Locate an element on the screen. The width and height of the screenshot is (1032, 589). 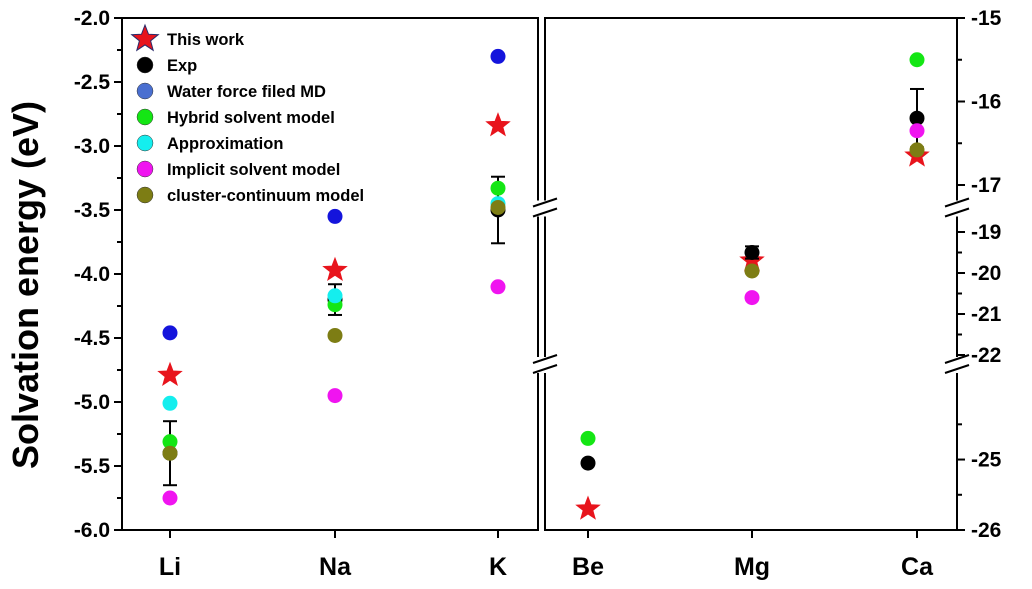
right-tick-label: -21 is located at coordinates (986, 314).